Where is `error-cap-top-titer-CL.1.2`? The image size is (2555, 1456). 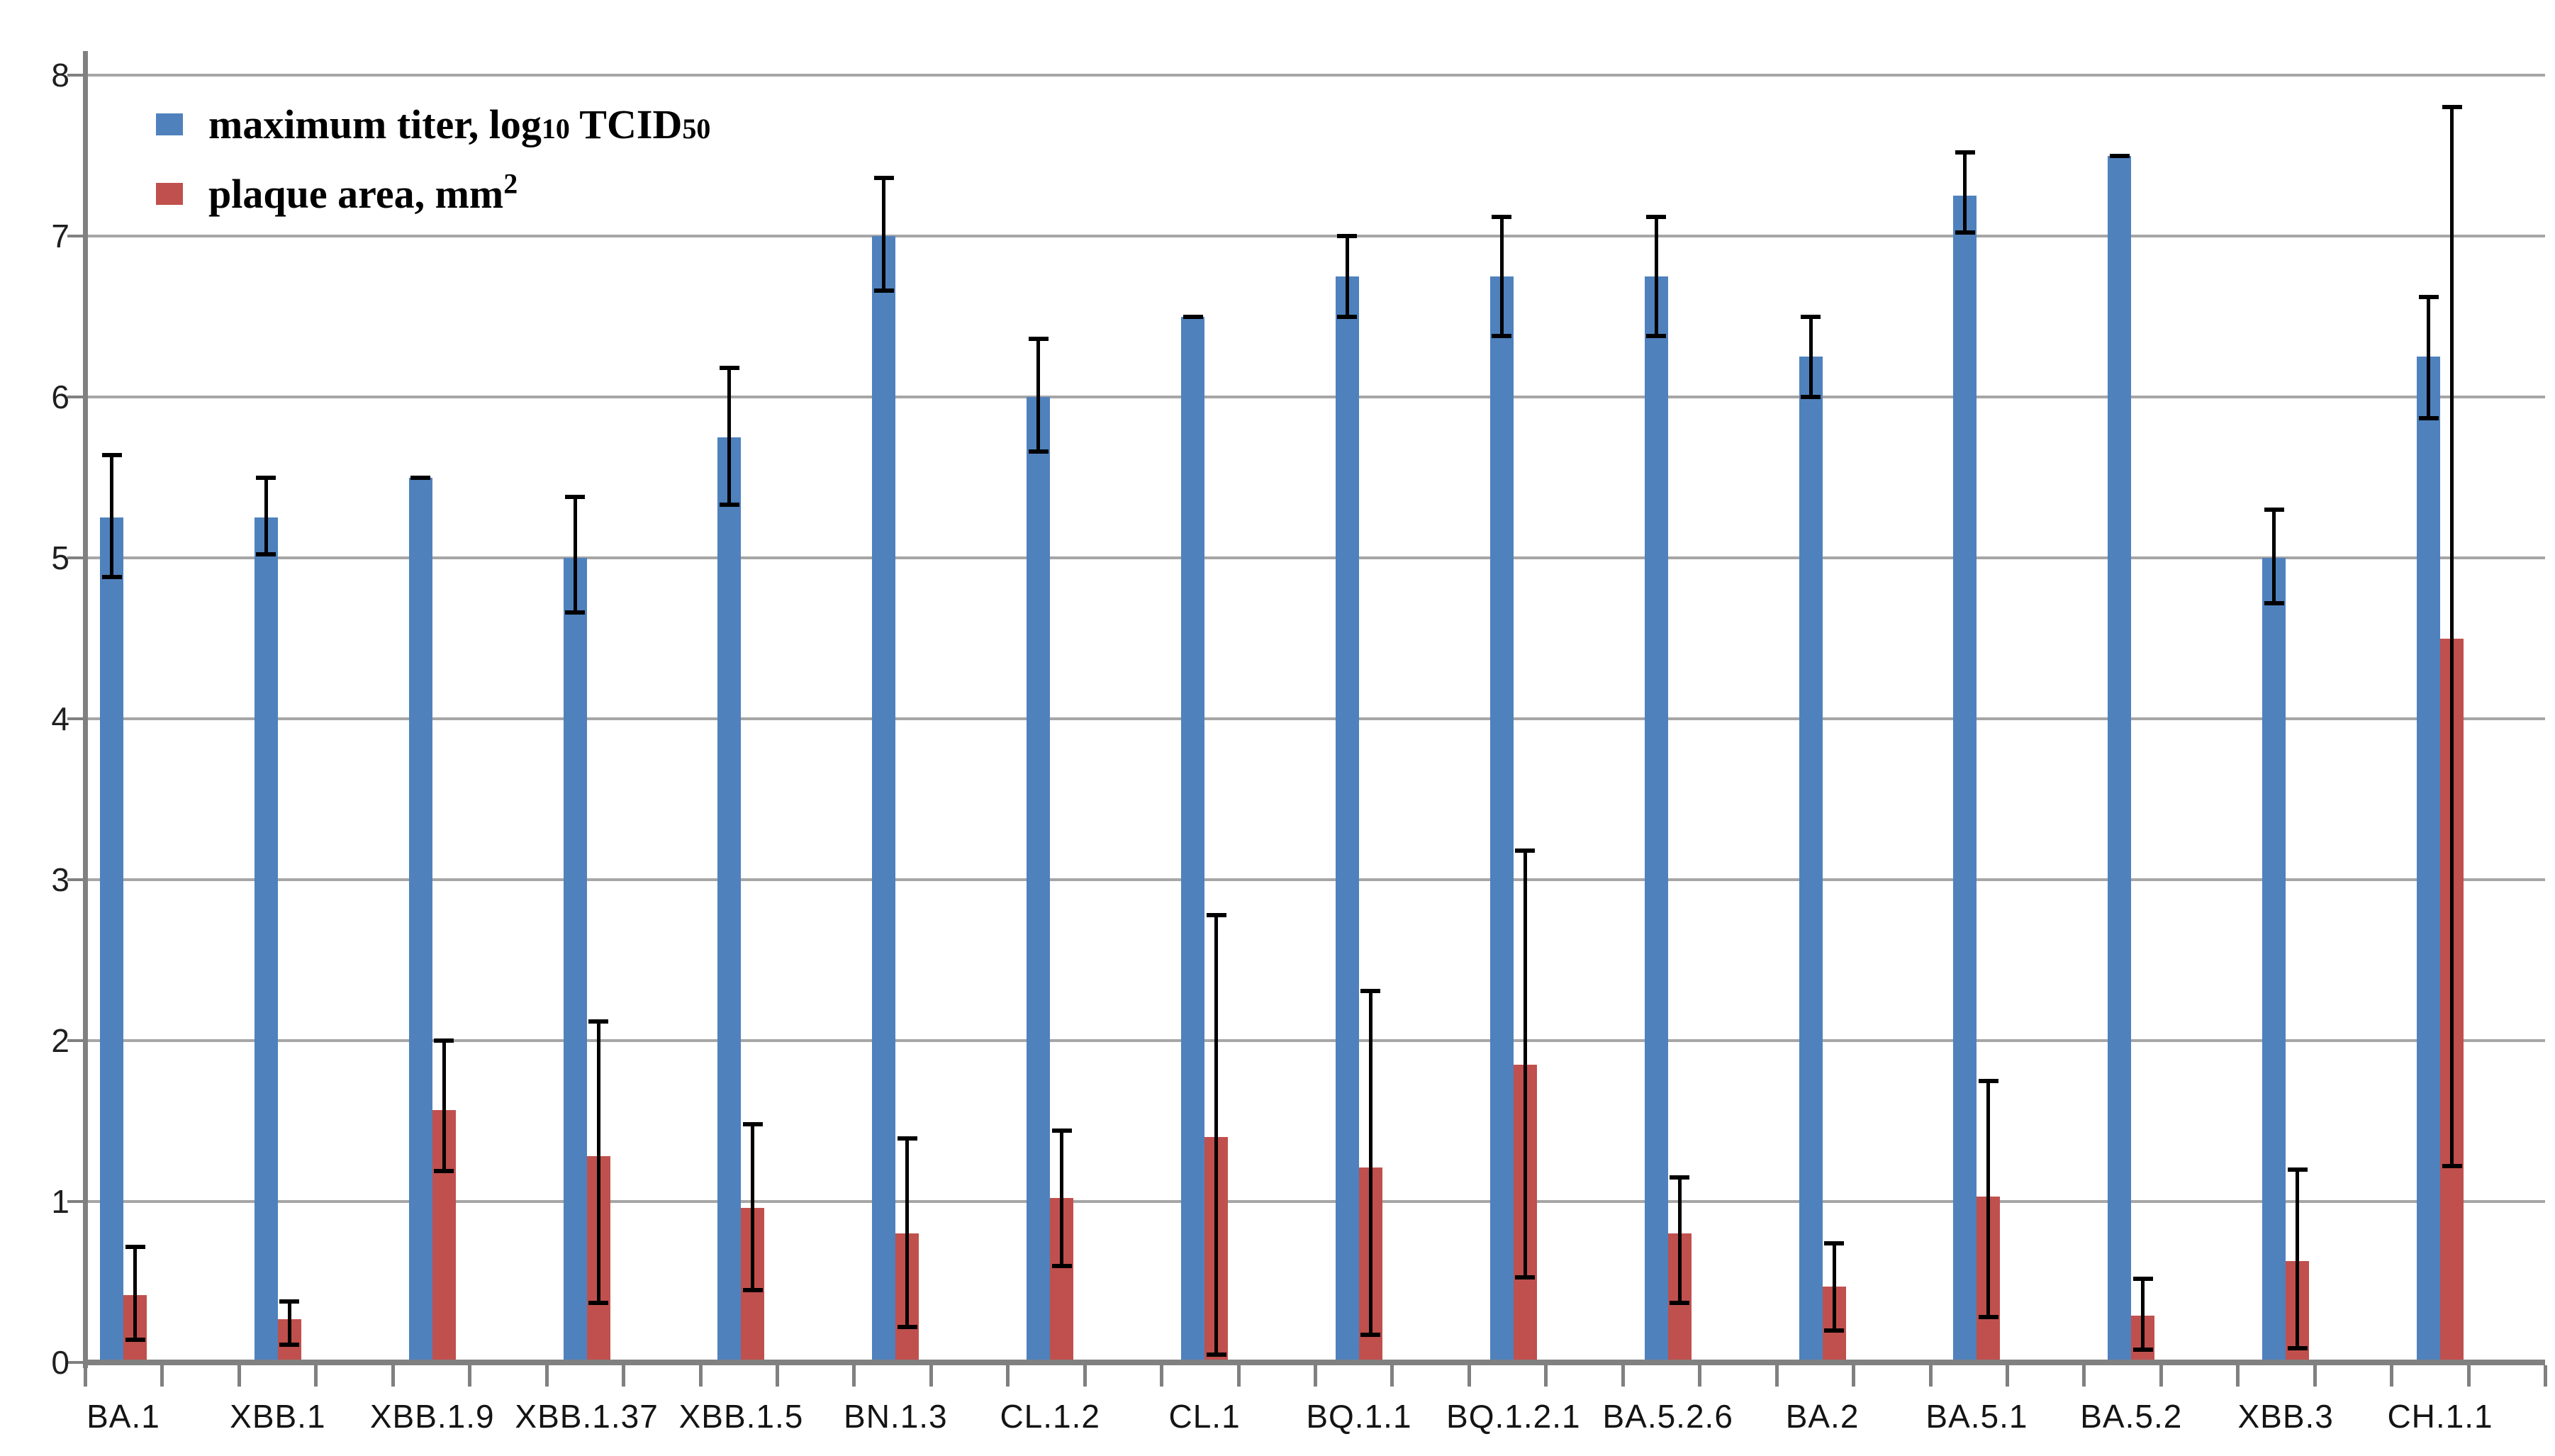 error-cap-top-titer-CL.1.2 is located at coordinates (1038, 340).